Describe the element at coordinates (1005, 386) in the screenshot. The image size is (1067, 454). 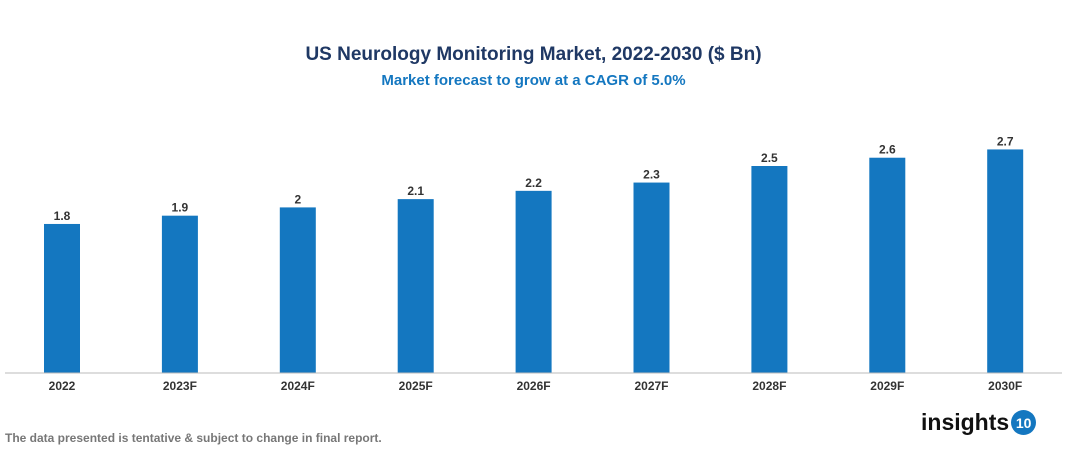
I see `x-tick-label: 2030F` at that location.